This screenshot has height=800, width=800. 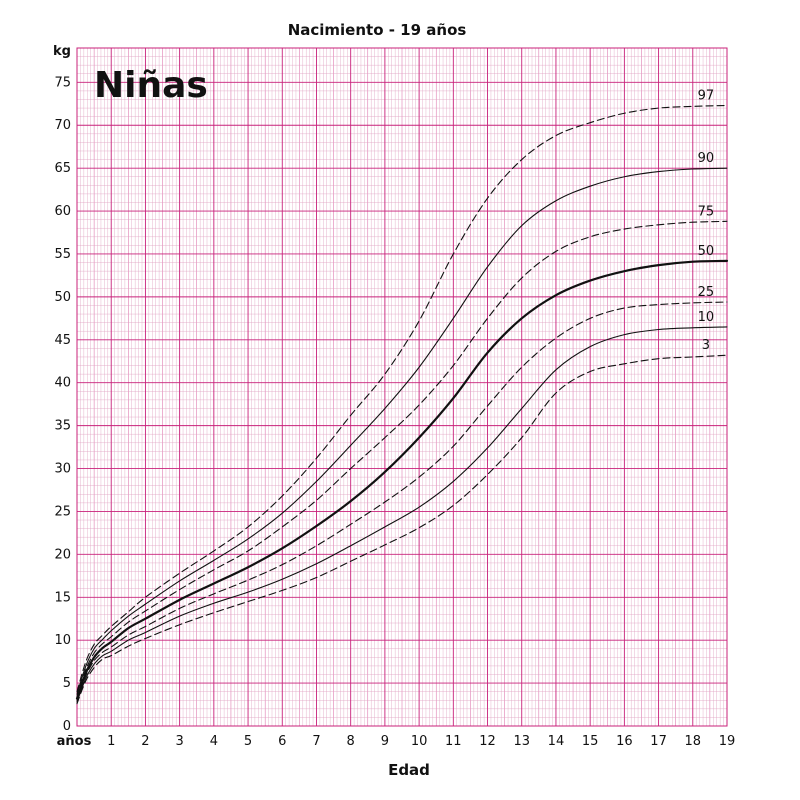 What do you see at coordinates (377, 30) in the screenshot?
I see `chart-title: Nacimiento - 19 años` at bounding box center [377, 30].